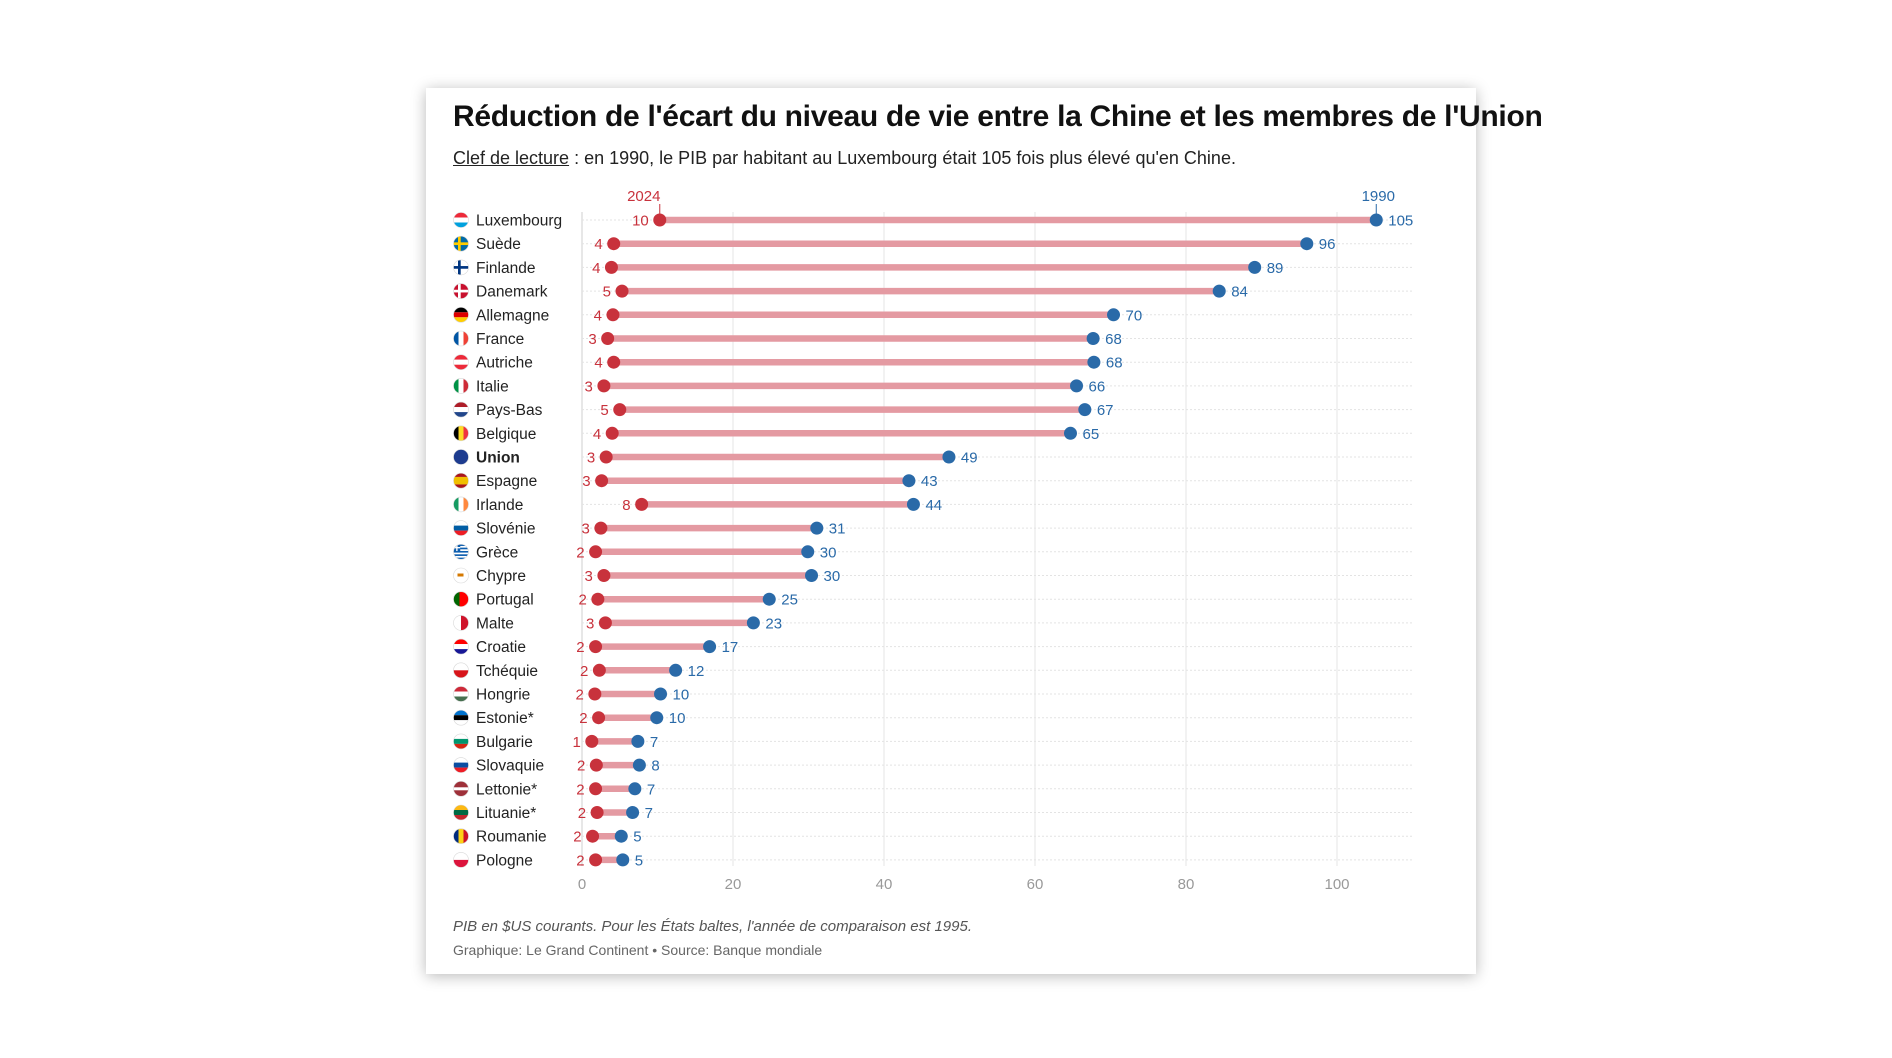  Describe the element at coordinates (498, 244) in the screenshot. I see `country-label: Suède` at that location.